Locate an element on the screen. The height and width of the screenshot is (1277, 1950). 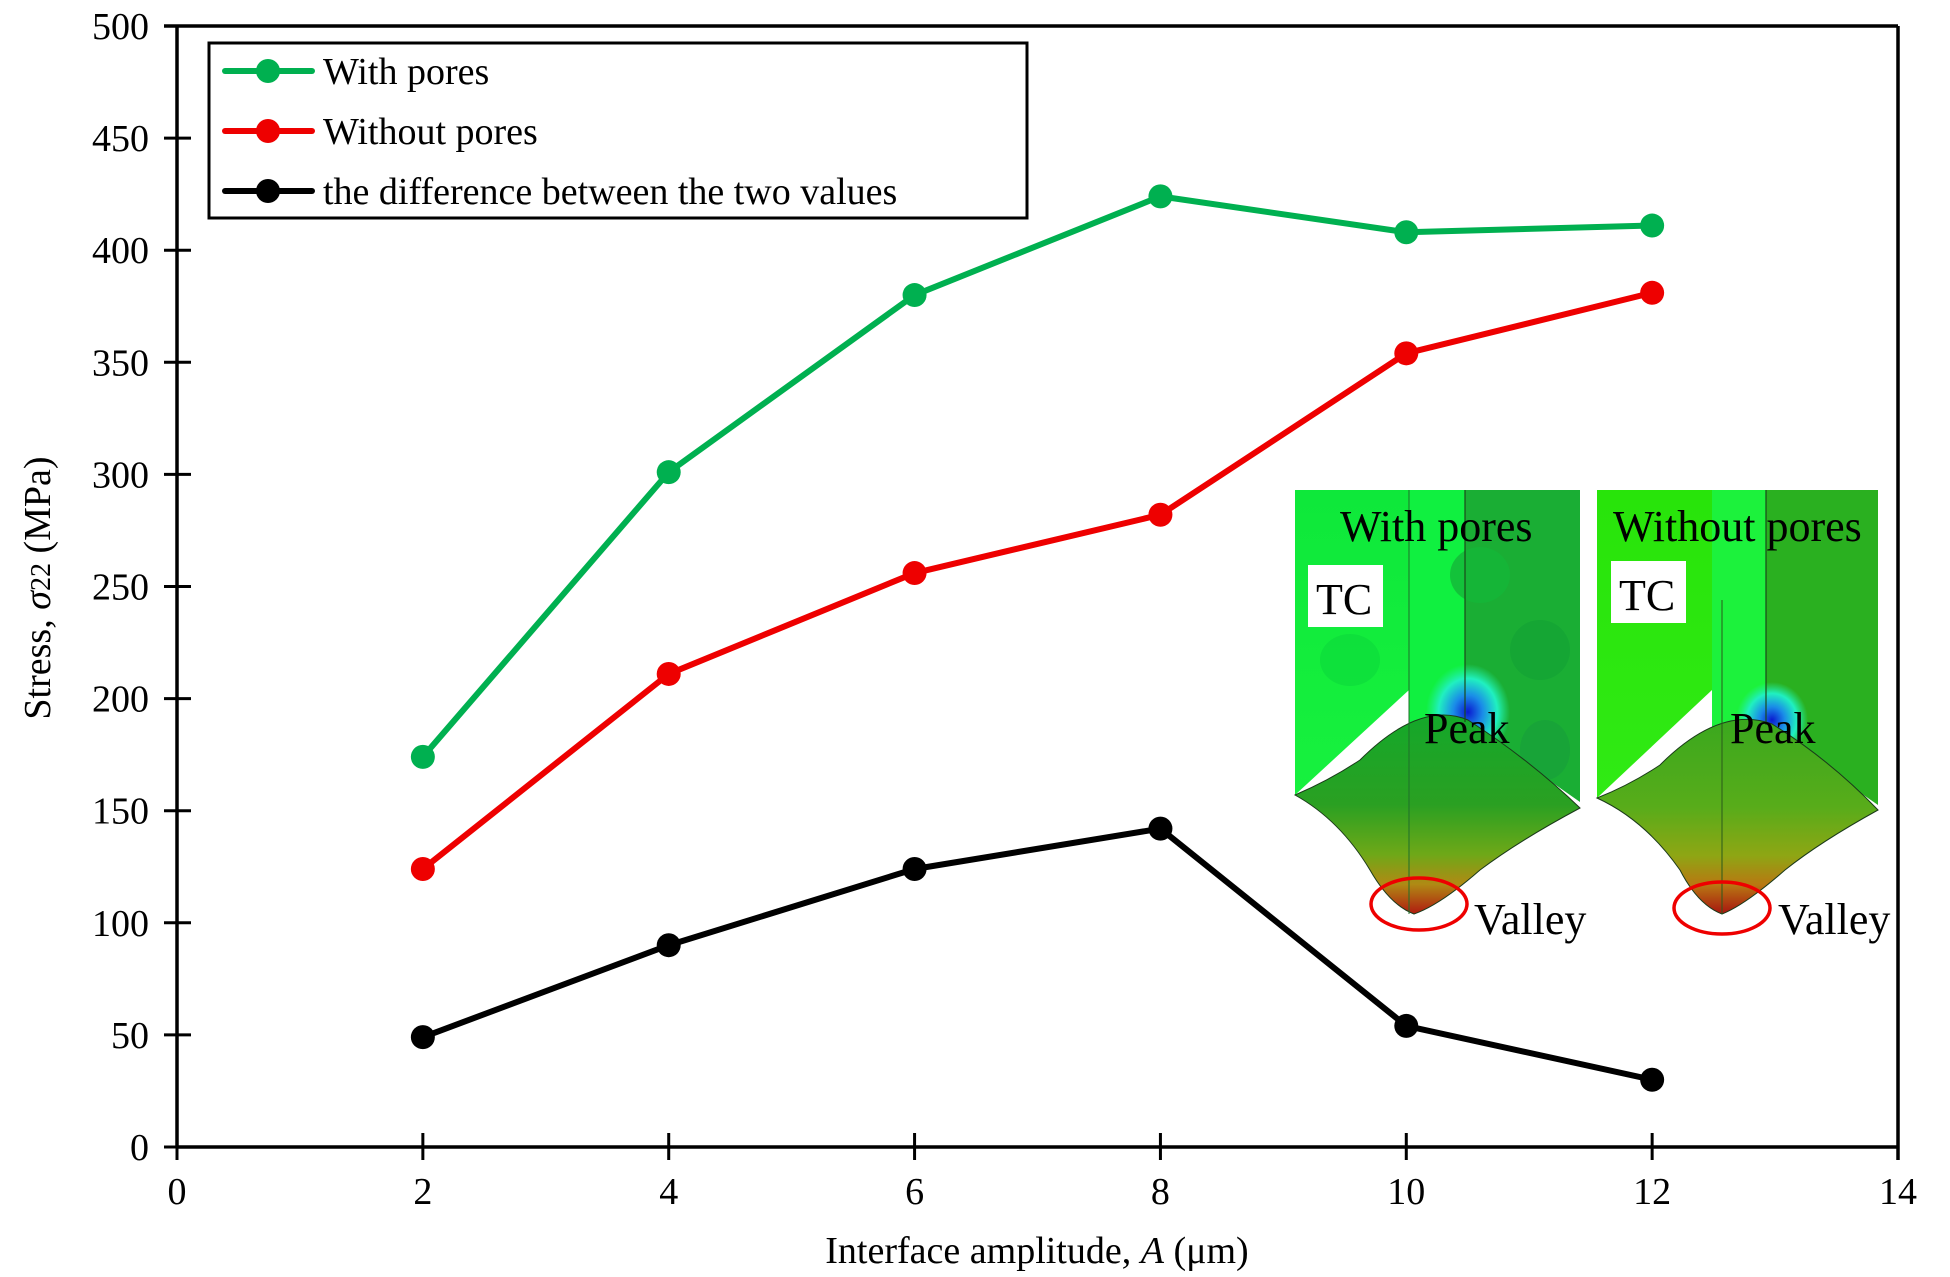
x-tick-label: 12 is located at coordinates (1652, 1192).